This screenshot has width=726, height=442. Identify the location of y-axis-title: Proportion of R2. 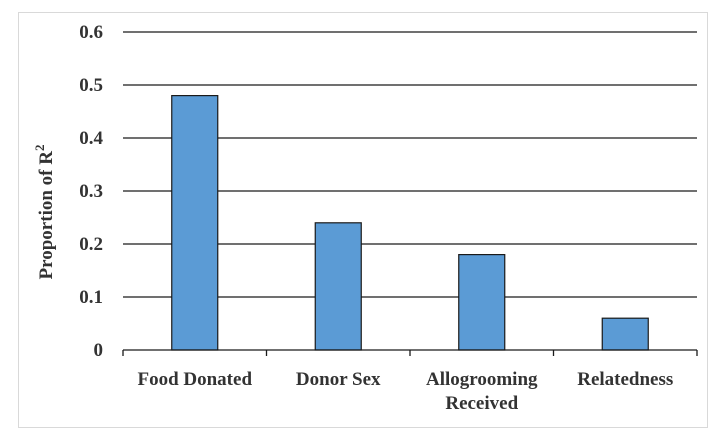
(44, 212).